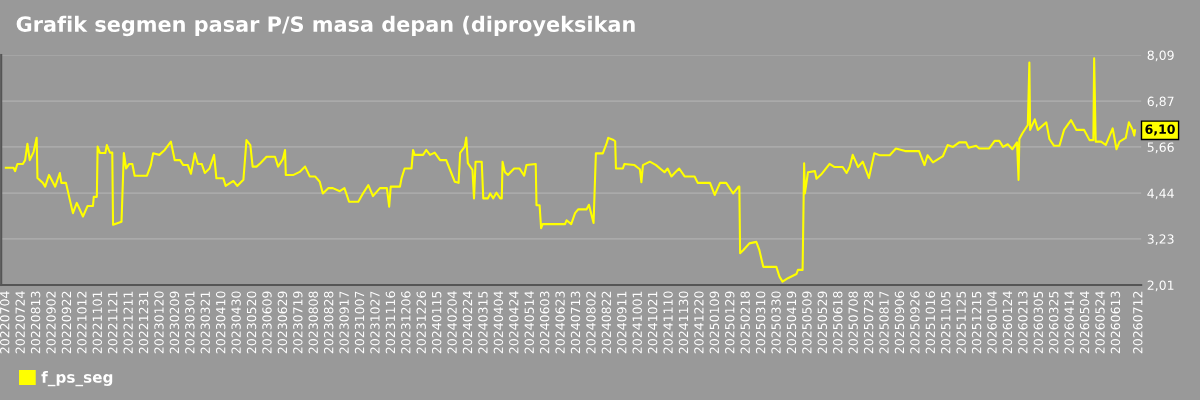 This screenshot has width=1200, height=400. What do you see at coordinates (1160, 194) in the screenshot?
I see `y-tick-label: 4,44` at bounding box center [1160, 194].